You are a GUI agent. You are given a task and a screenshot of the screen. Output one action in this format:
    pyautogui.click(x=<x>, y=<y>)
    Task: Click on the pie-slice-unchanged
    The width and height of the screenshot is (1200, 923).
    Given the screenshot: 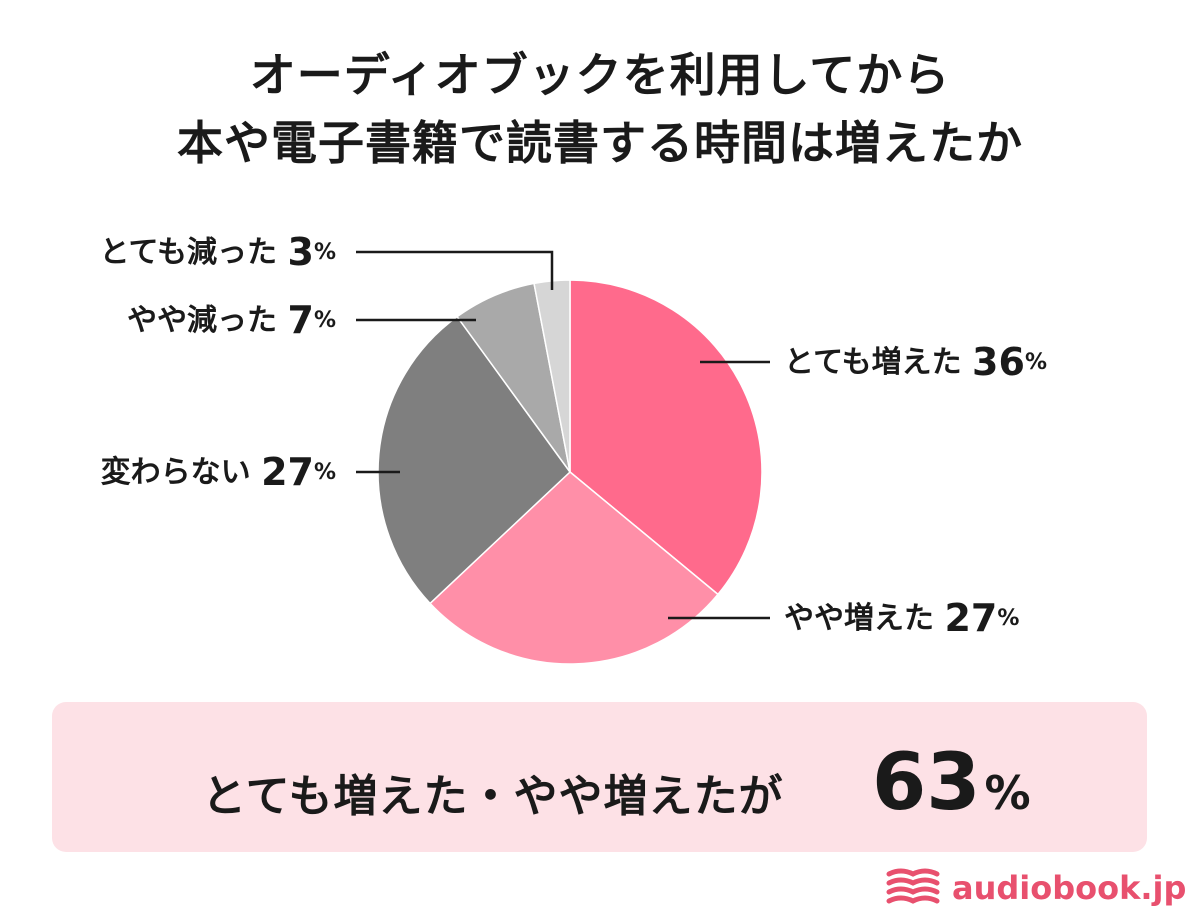 What is the action you would take?
    pyautogui.click(x=474, y=460)
    